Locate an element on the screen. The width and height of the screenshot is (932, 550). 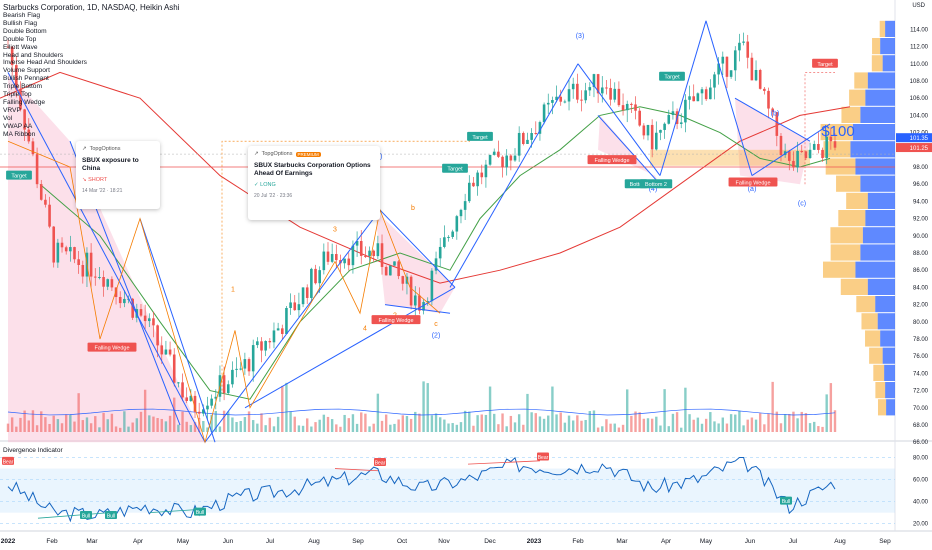
time-tick-label: Jul is located at coordinates (793, 541).